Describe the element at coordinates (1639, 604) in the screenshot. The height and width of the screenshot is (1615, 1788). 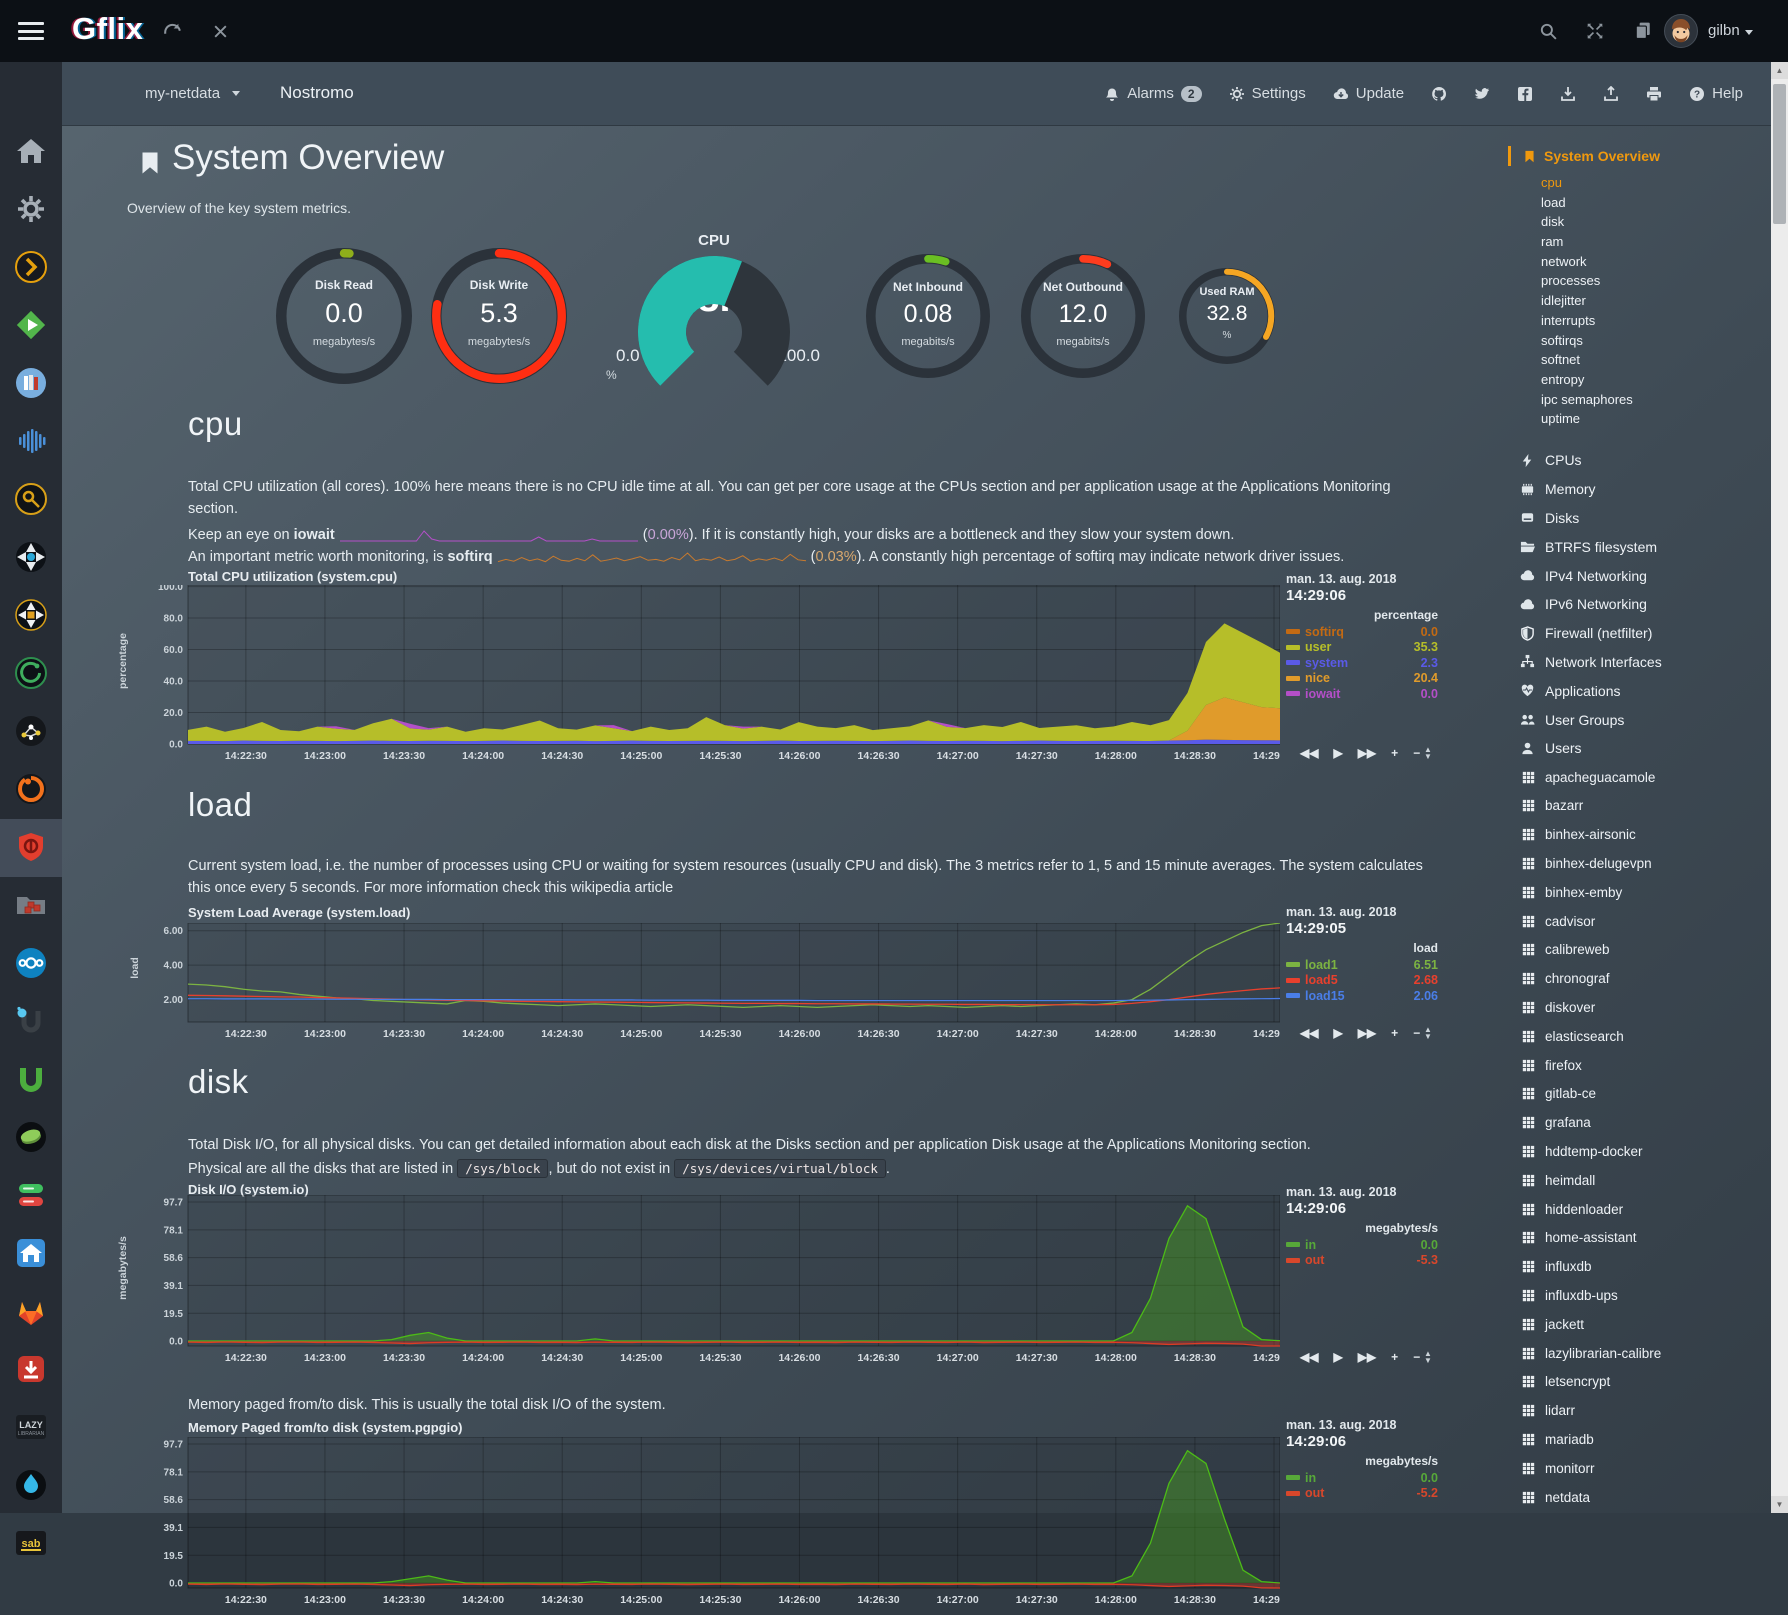
I see `sidebar-section-item: IPv6 Networking` at that location.